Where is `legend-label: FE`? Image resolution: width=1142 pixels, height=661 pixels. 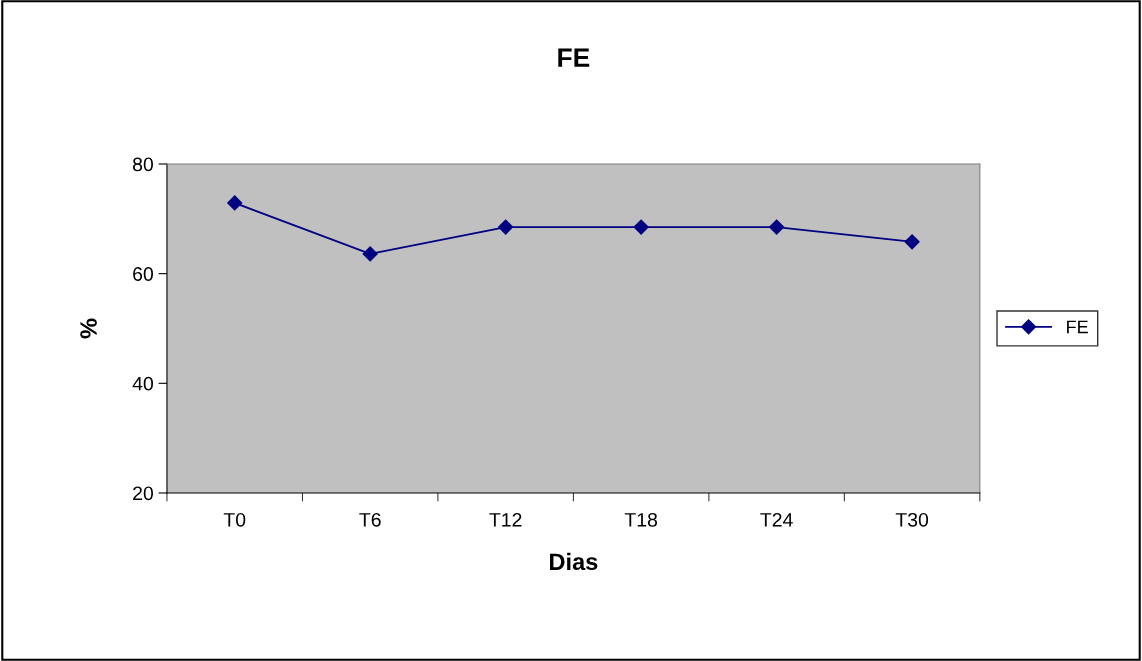 legend-label: FE is located at coordinates (1077, 327).